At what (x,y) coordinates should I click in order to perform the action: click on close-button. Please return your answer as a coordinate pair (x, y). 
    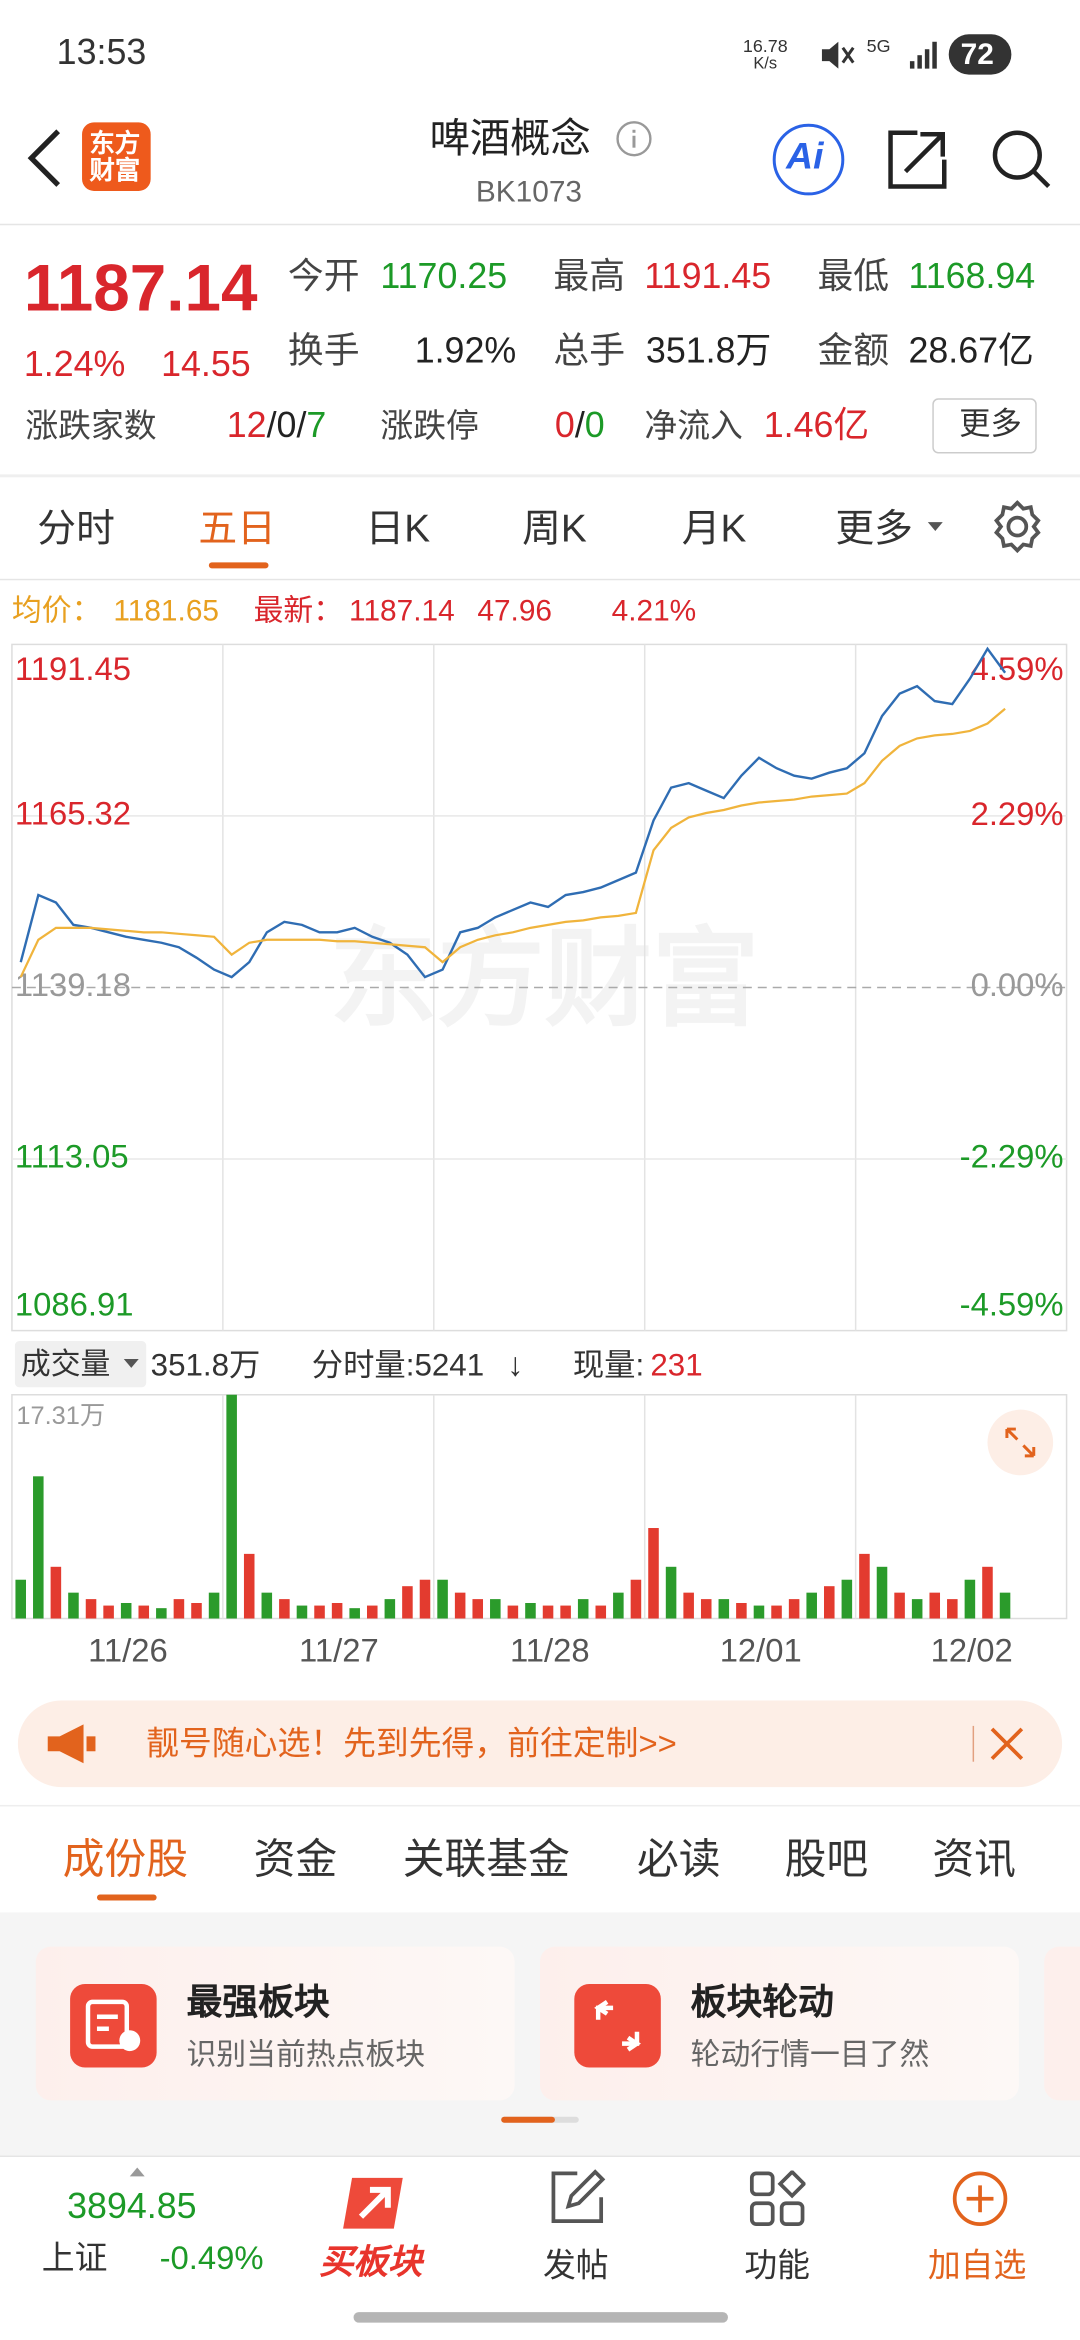
    Looking at the image, I should click on (1007, 1744).